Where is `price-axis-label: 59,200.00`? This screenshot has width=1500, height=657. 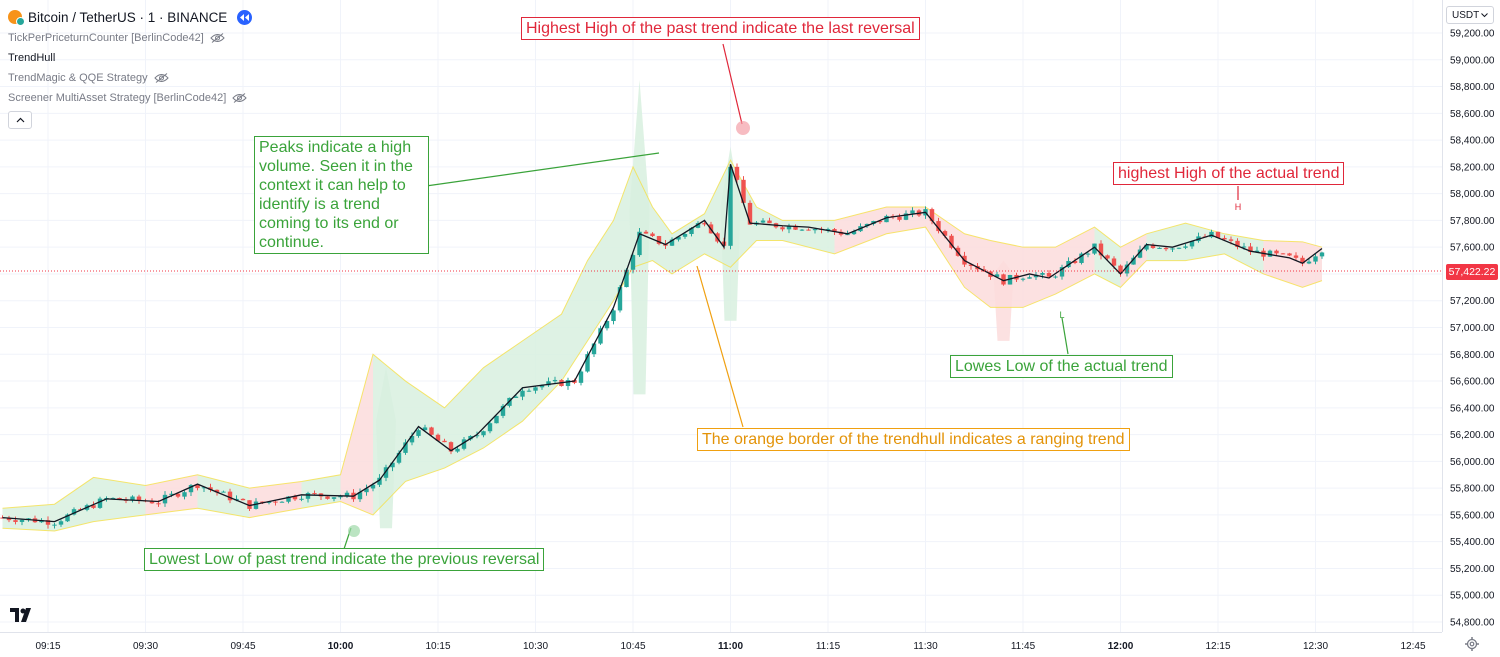
price-axis-label: 59,200.00 is located at coordinates (1472, 34).